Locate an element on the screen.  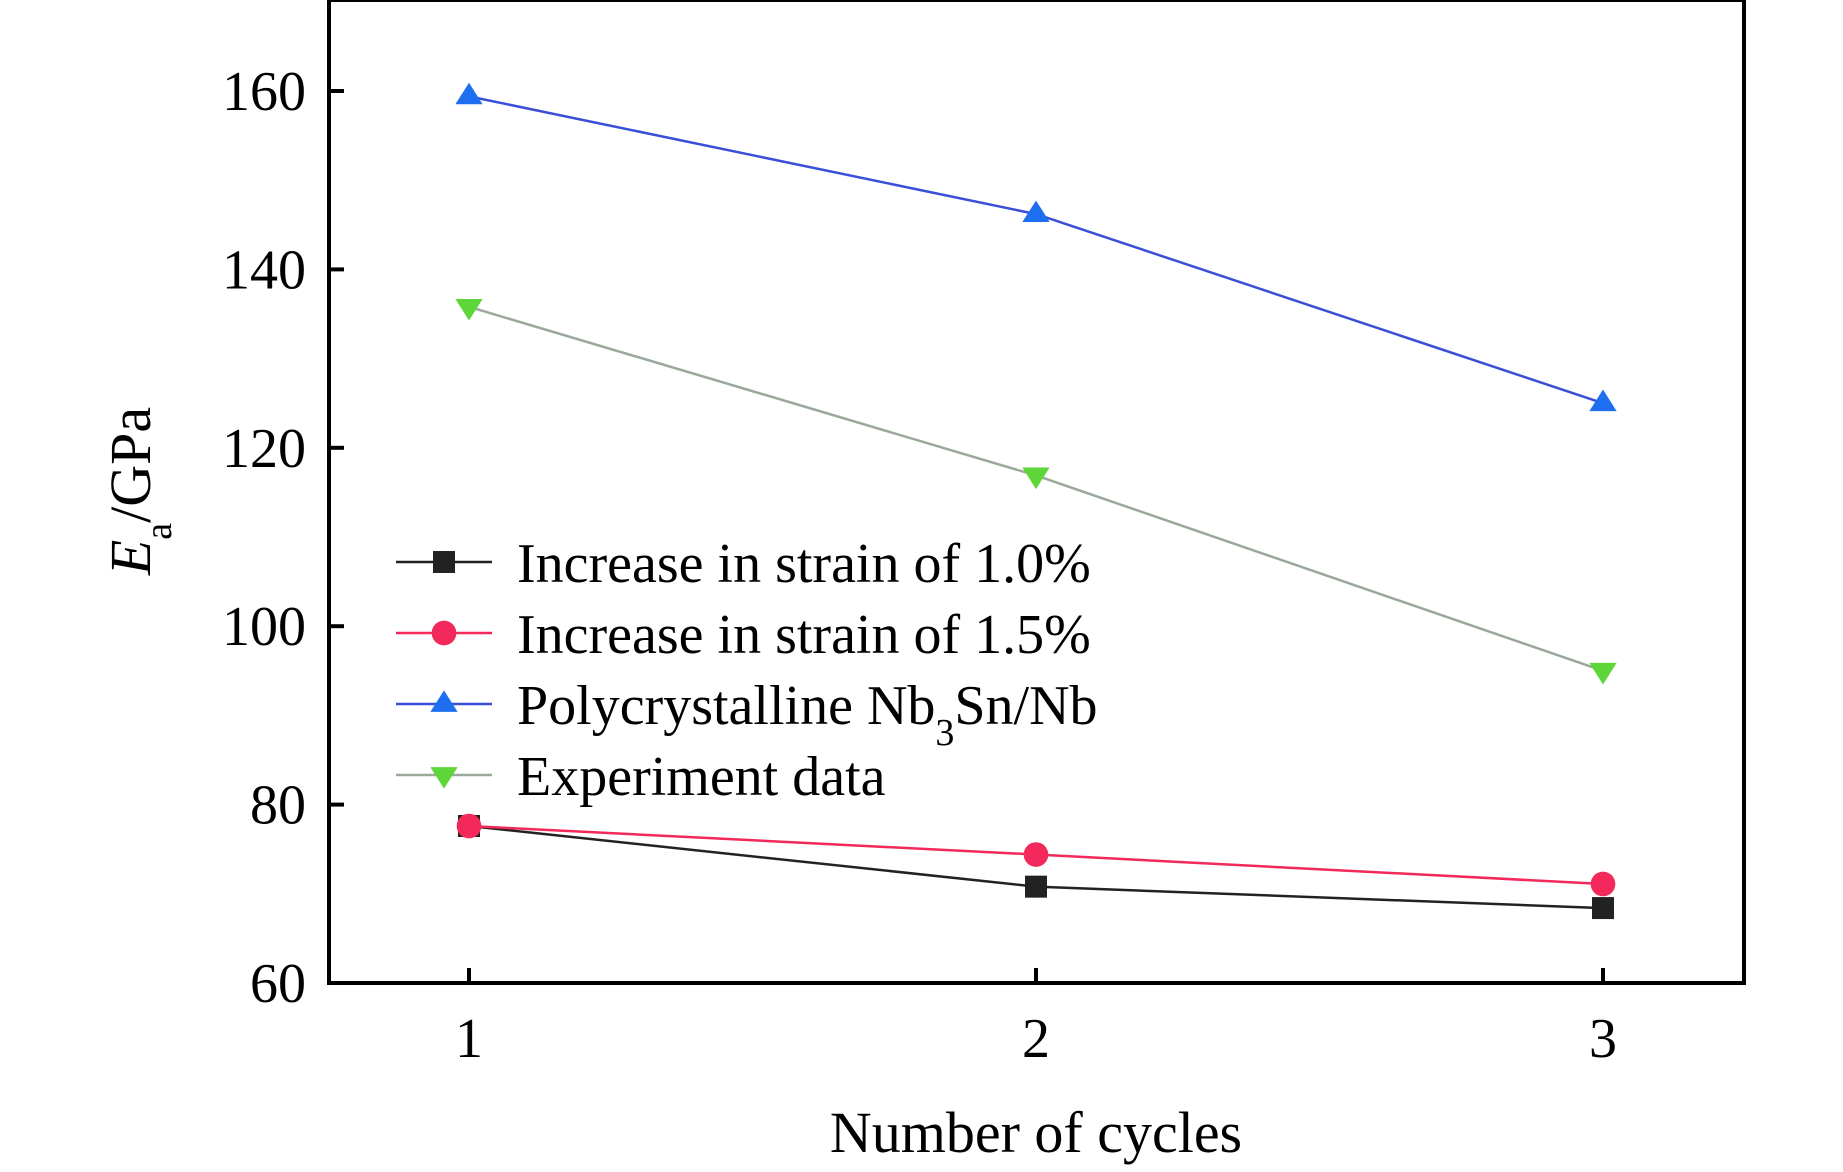
legend-label: Increase in strain of 1.0% is located at coordinates (804, 564).